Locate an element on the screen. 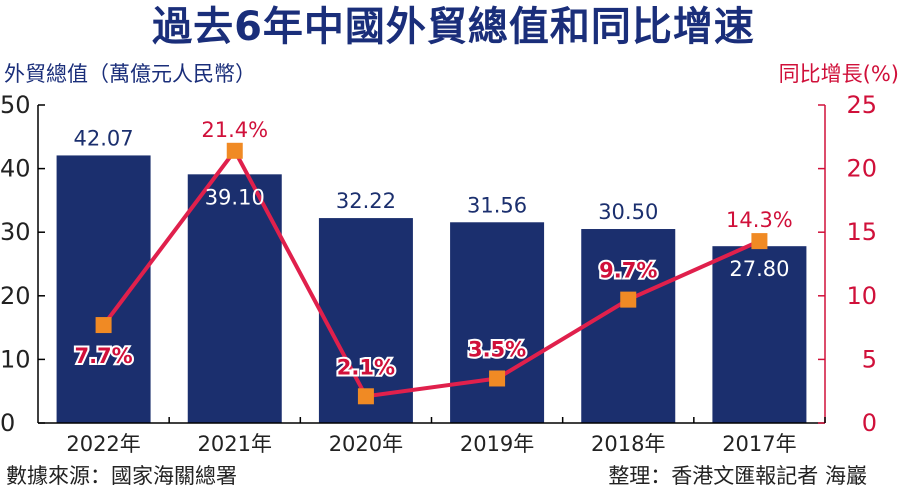 This screenshot has width=907, height=492. bar-value-label-2: 32.22 is located at coordinates (366, 201).